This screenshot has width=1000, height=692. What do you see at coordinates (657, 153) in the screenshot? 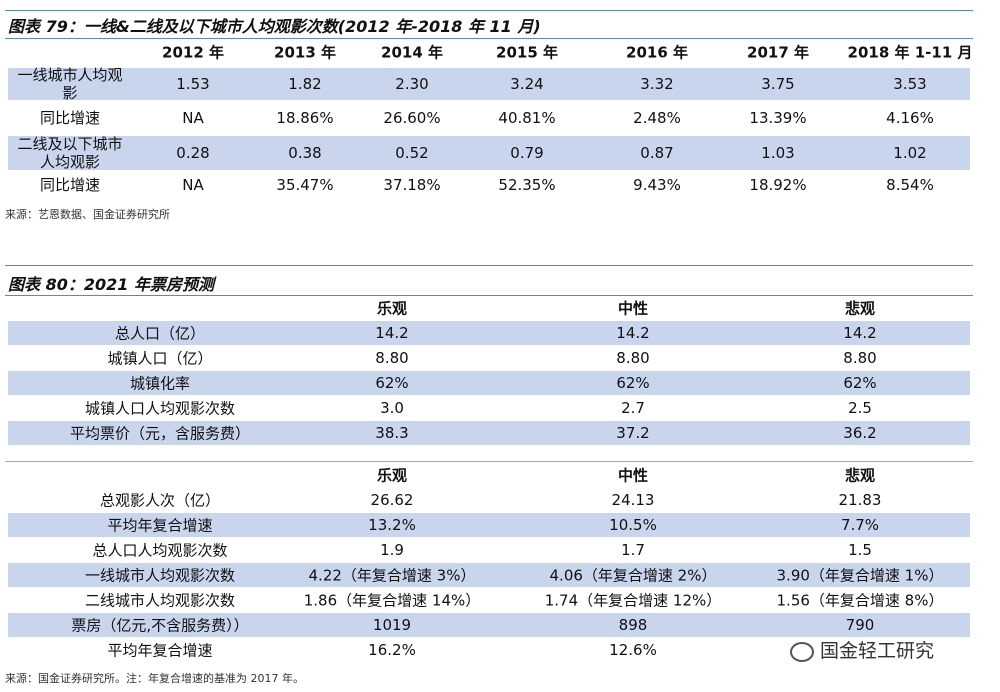
I see `cell: 0.87` at bounding box center [657, 153].